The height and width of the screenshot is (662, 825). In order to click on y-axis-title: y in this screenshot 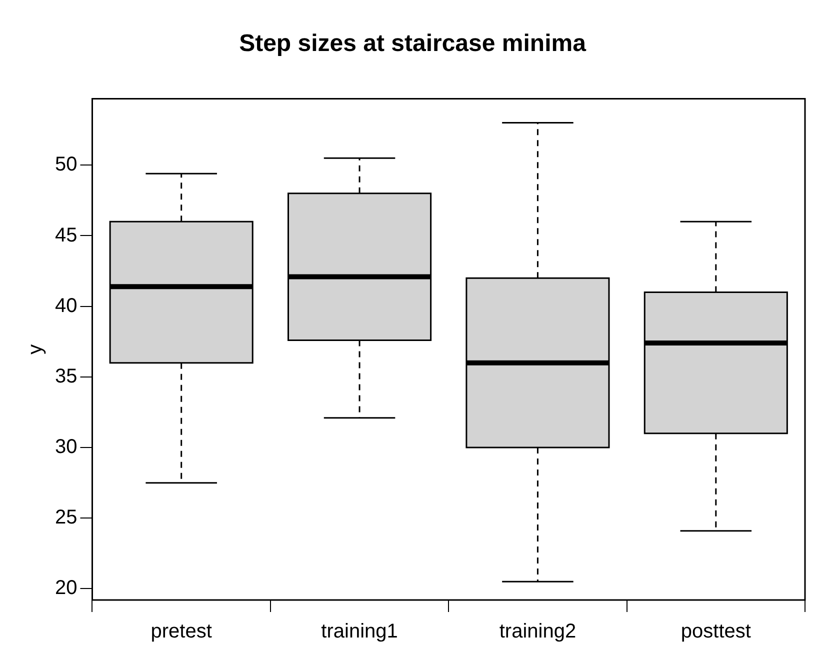, I will do `click(35, 349)`.